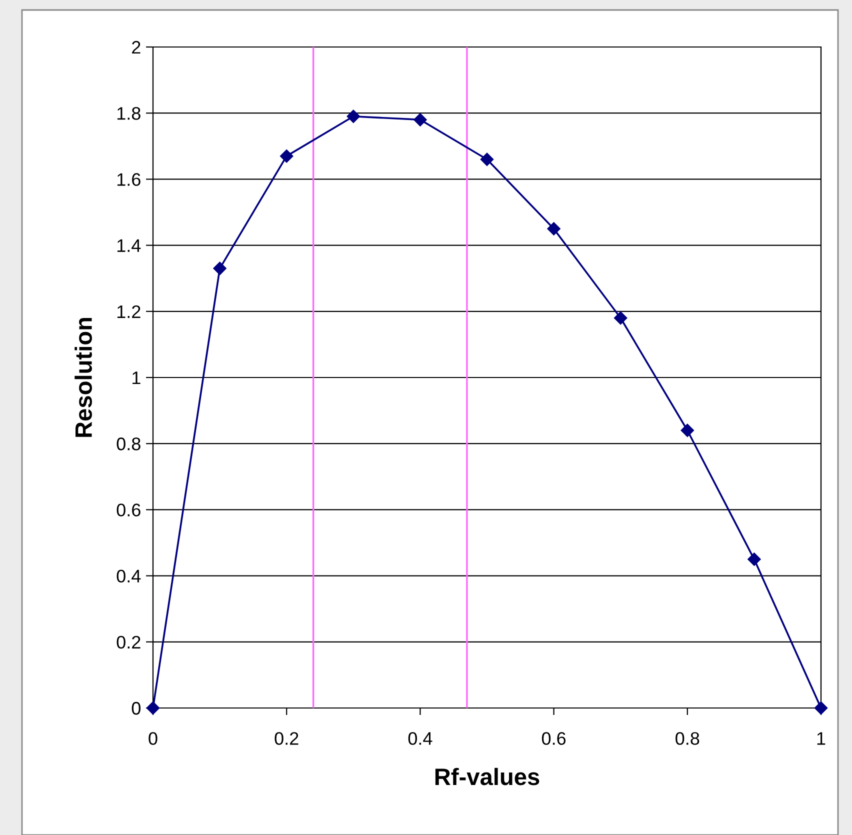 The height and width of the screenshot is (835, 852). What do you see at coordinates (128, 179) in the screenshot?
I see `y-tick-label: 1.6` at bounding box center [128, 179].